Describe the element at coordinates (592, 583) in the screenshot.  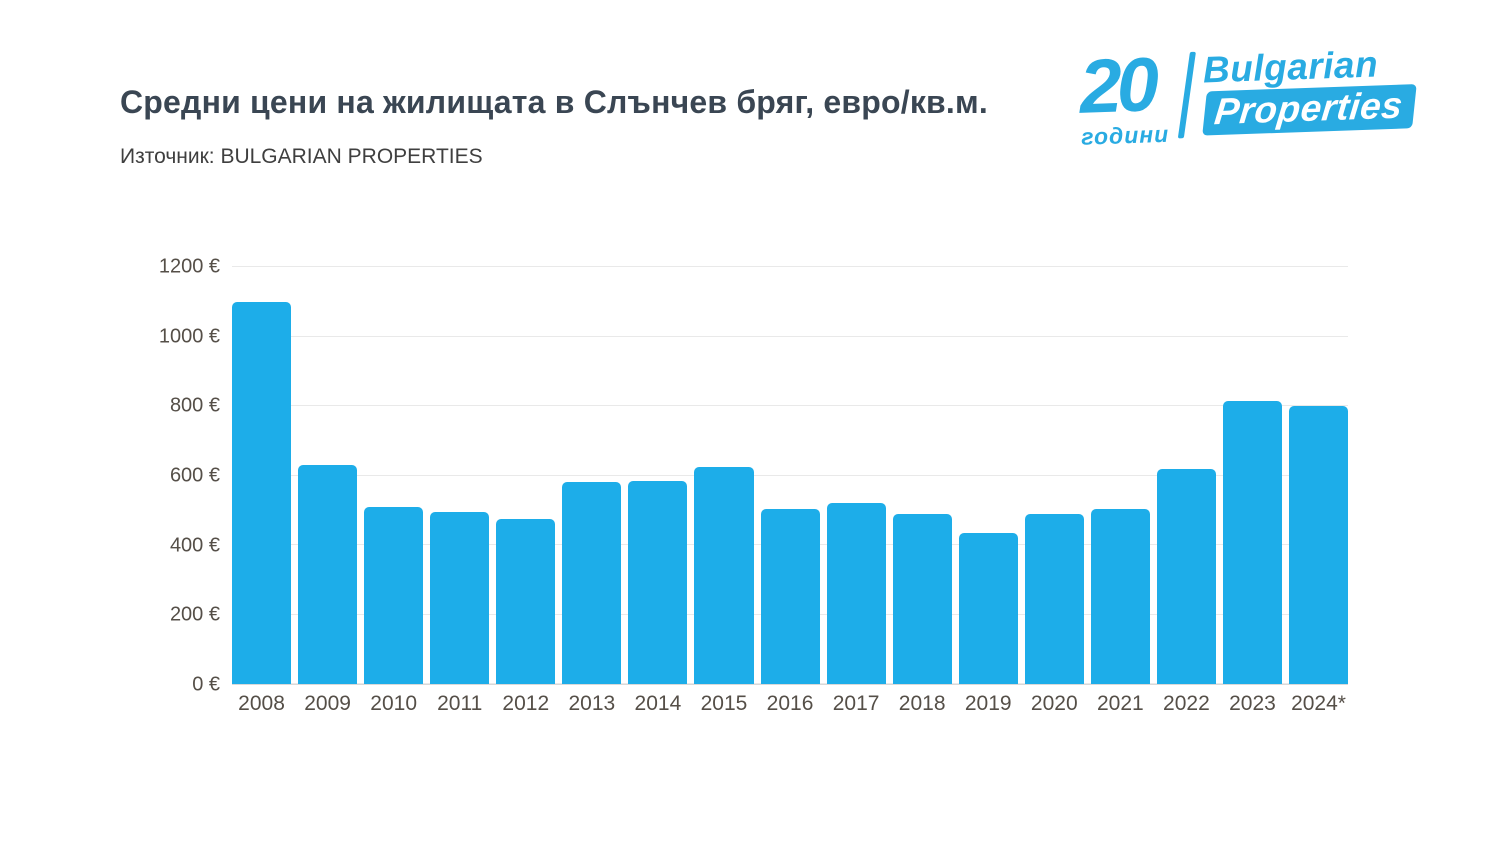
I see `bar-2013` at that location.